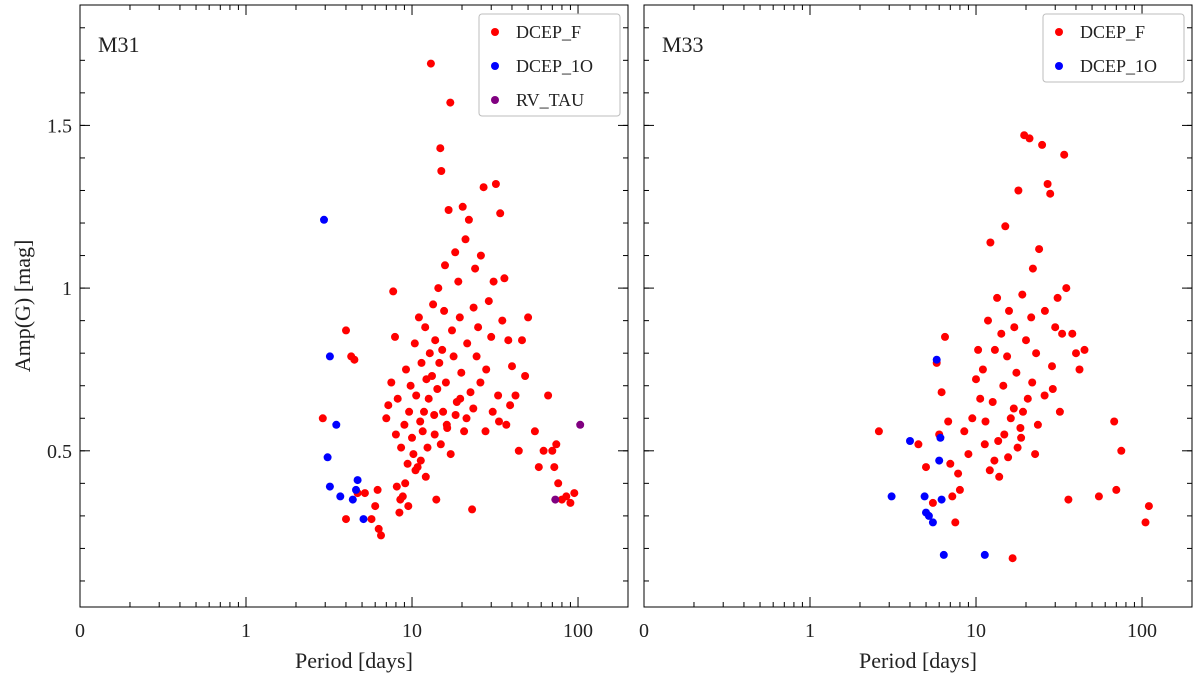  What do you see at coordinates (548, 32) in the screenshot?
I see `legend-label-dcep-f: DCEP_F` at bounding box center [548, 32].